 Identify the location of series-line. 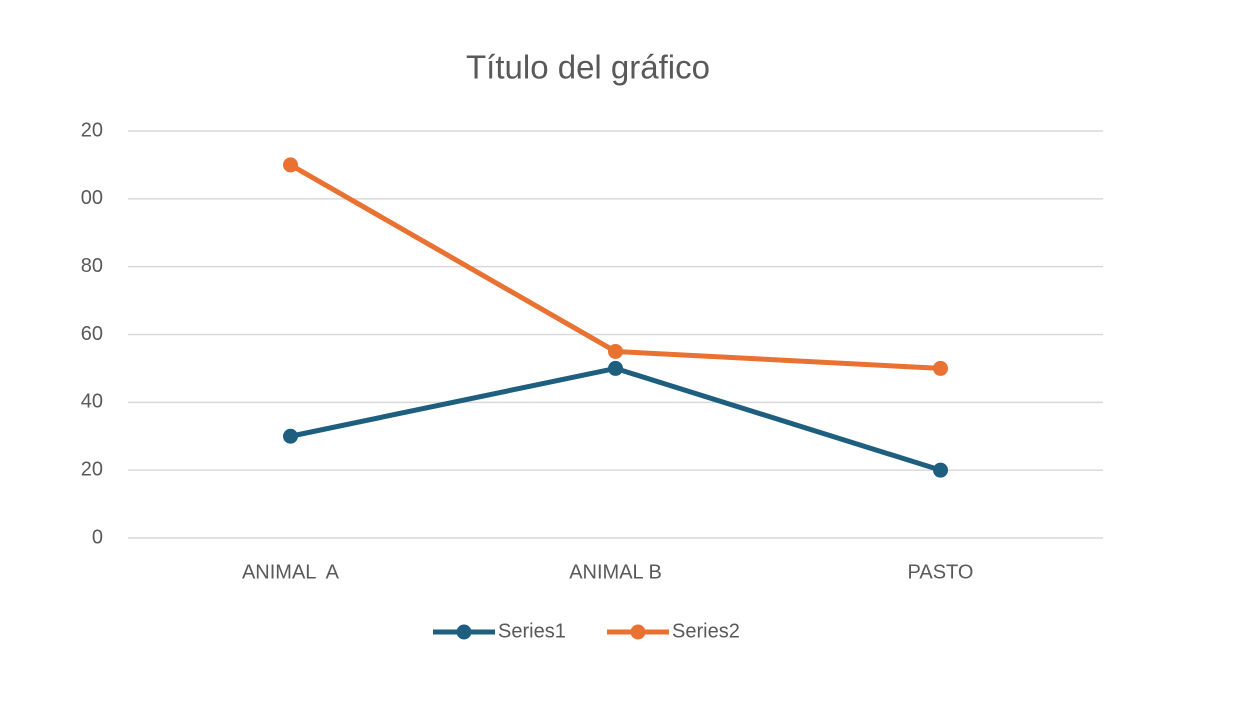
(615, 419).